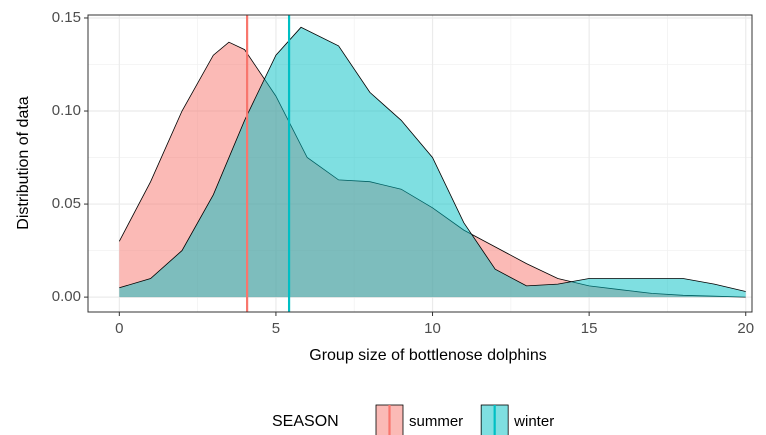 This screenshot has height=435, width=766. Describe the element at coordinates (66, 17) in the screenshot. I see `y-tick-label: 0.15` at that location.